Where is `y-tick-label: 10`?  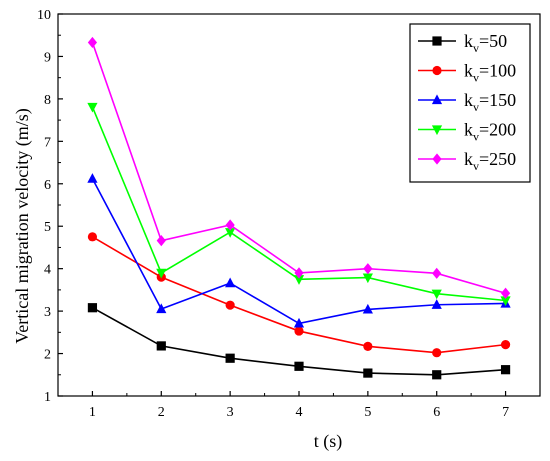
y-tick-label: 10 is located at coordinates (44, 15).